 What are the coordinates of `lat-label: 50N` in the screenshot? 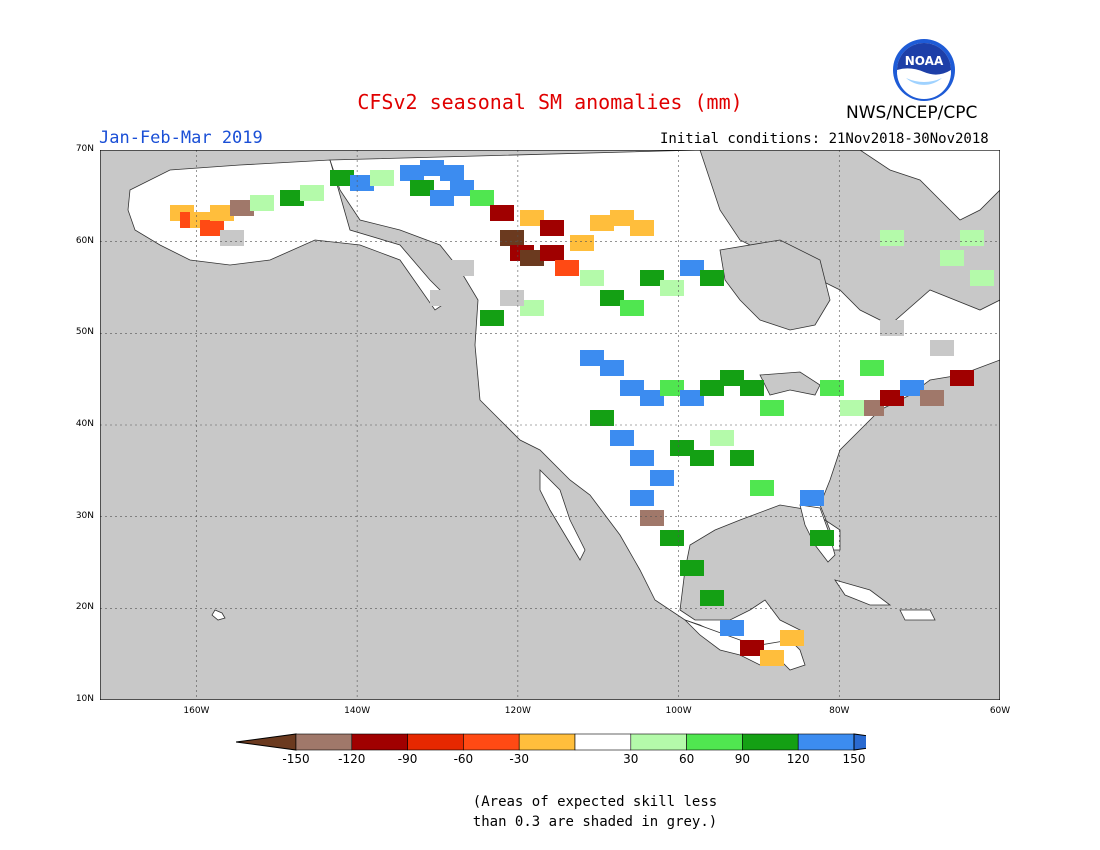 It's located at (84, 332).